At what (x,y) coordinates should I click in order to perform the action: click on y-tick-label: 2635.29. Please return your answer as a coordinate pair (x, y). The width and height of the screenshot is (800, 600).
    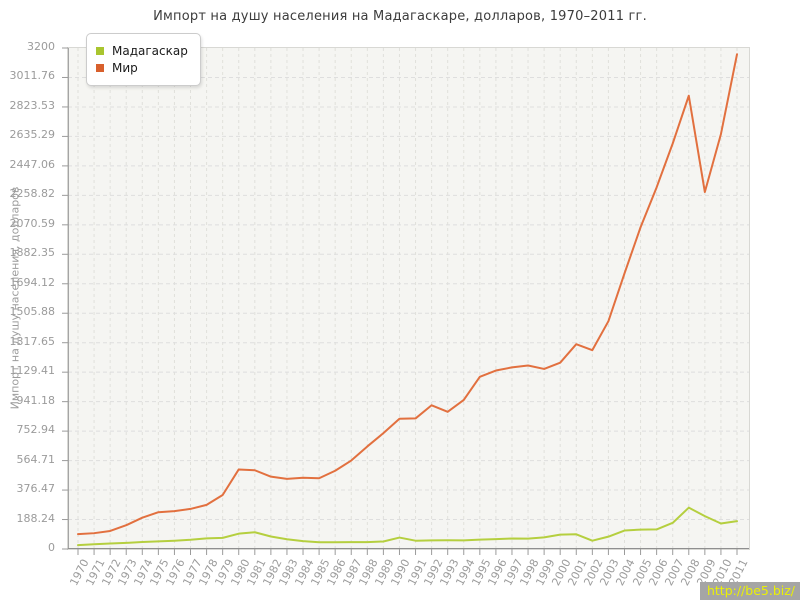
    Looking at the image, I should click on (32, 135).